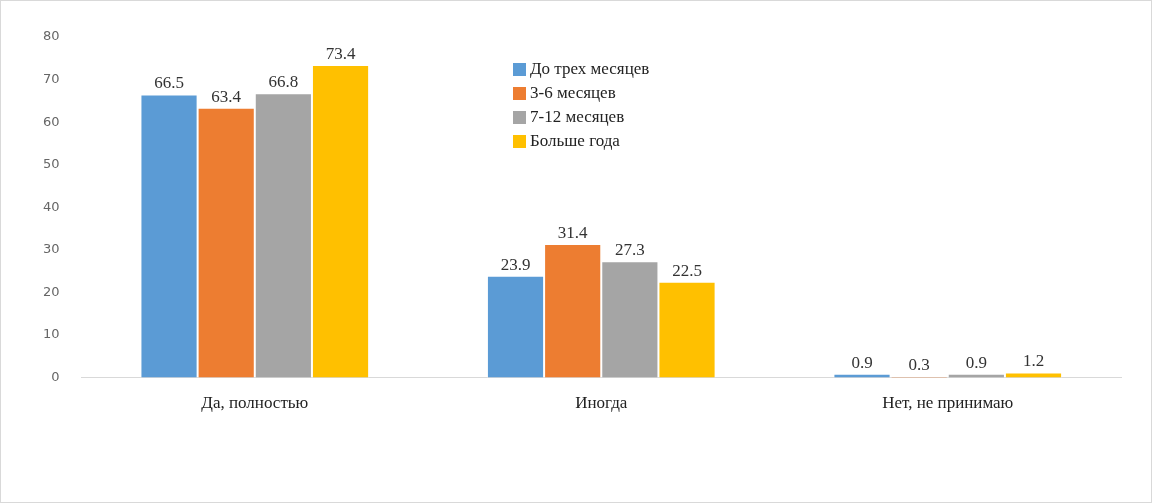  Describe the element at coordinates (919, 365) in the screenshot. I see `data-label: 0.3` at that location.